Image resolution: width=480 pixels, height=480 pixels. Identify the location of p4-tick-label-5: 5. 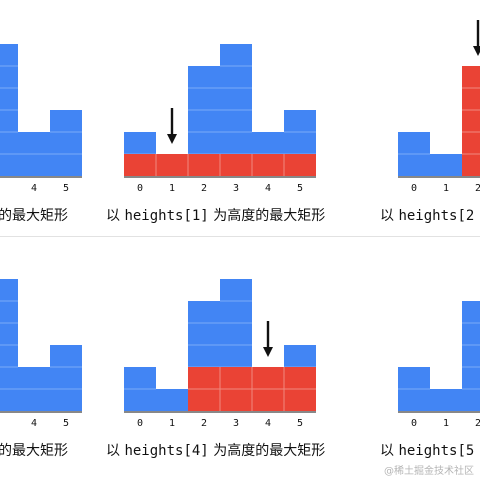
(300, 423).